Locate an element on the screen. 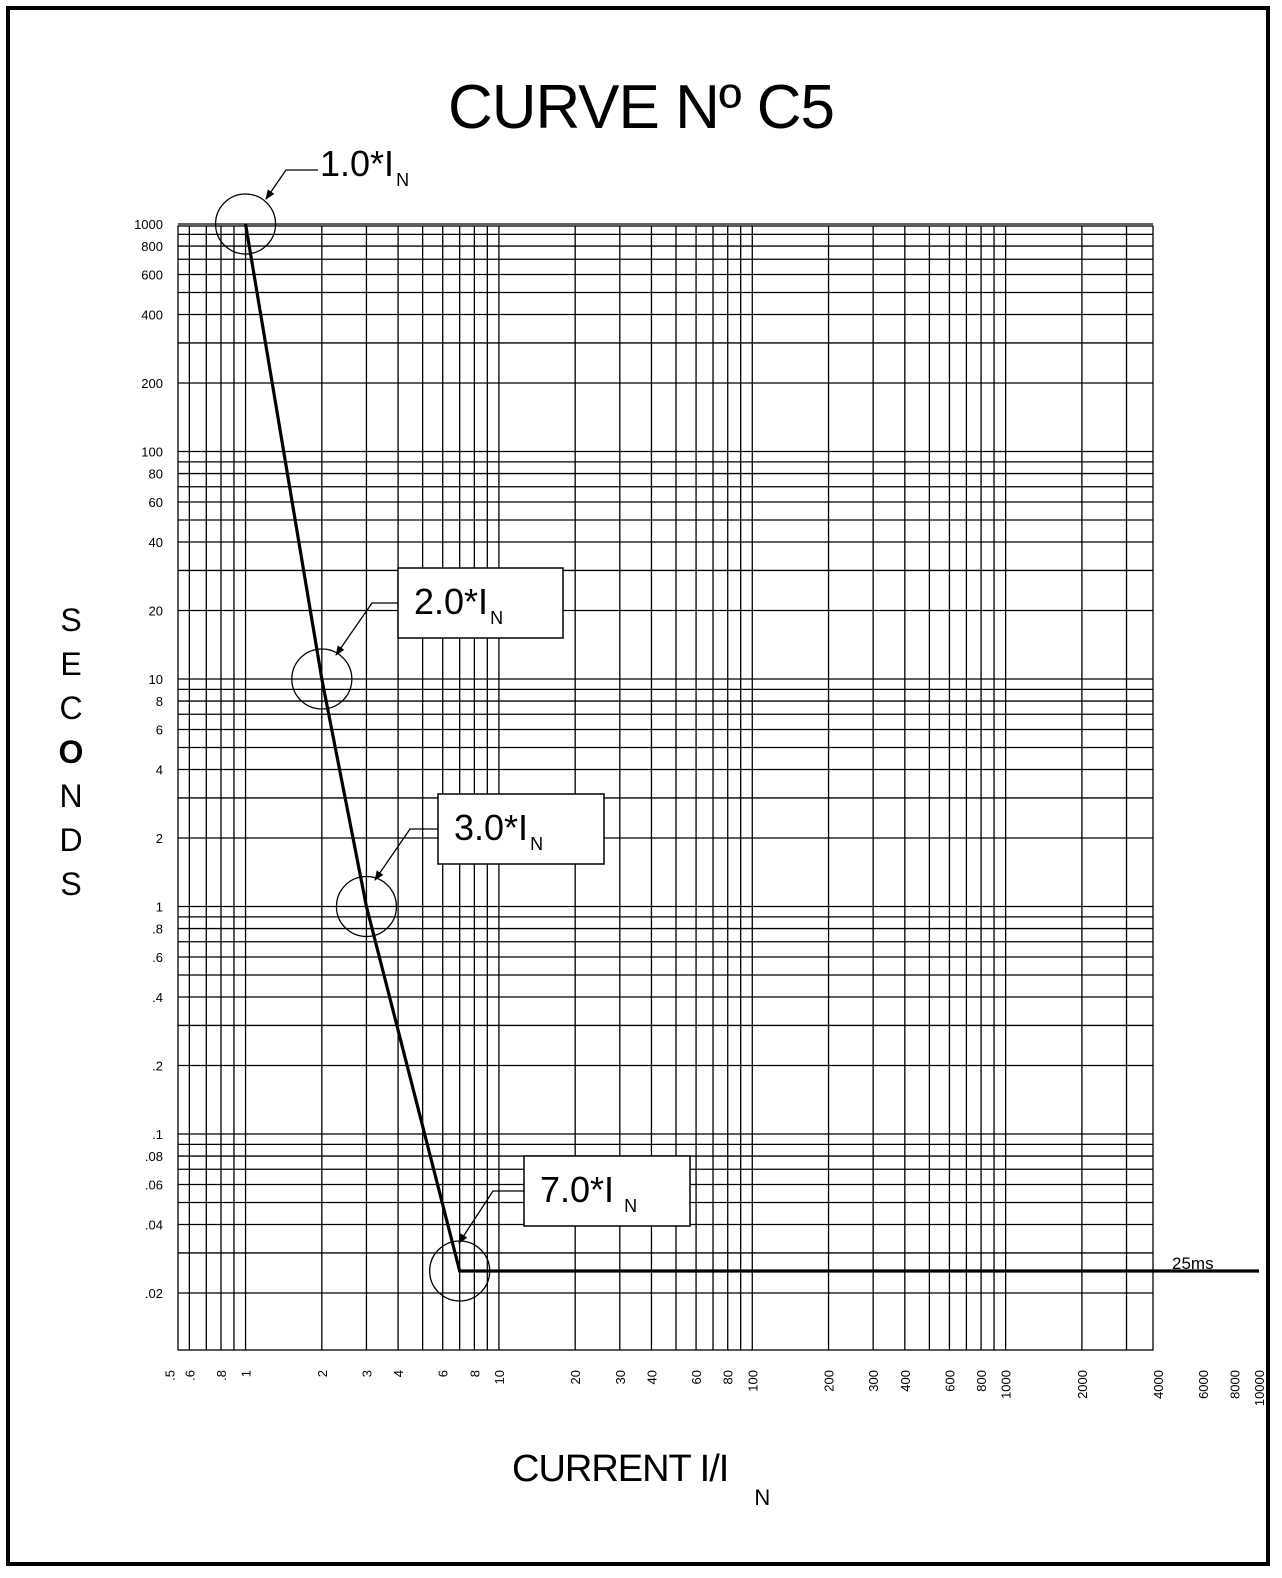 The image size is (1282, 1578). x-tick-label: 300 is located at coordinates (873, 1381).